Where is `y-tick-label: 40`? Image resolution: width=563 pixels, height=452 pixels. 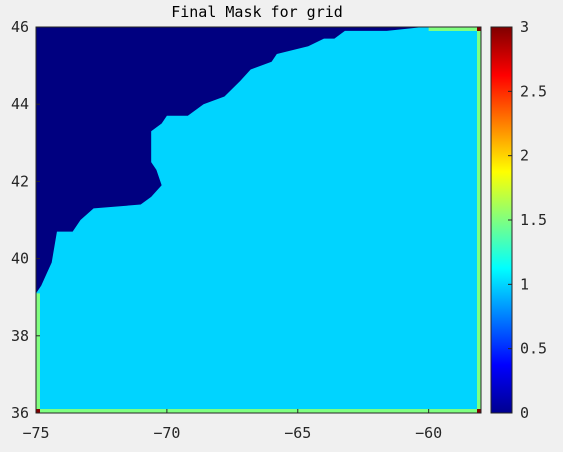
y-tick-label: 40 is located at coordinates (20, 259).